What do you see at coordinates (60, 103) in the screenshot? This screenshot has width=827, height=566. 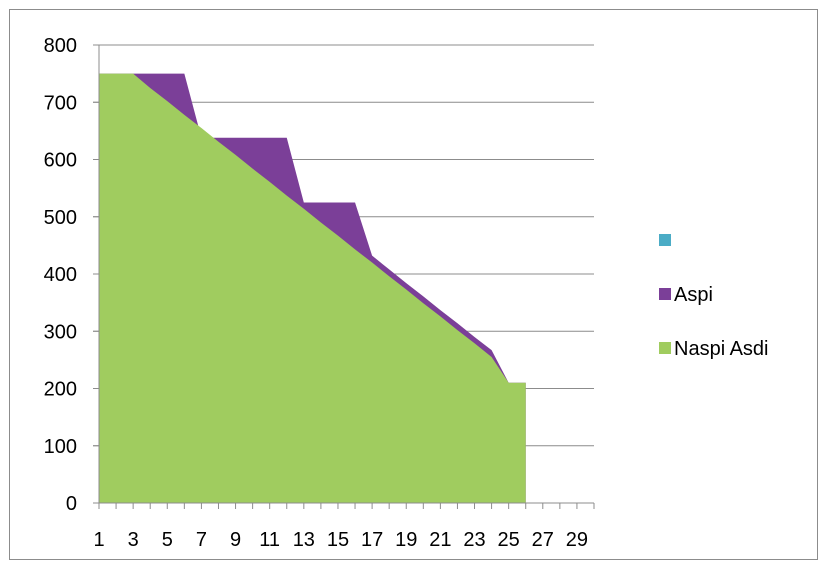 I see `y-tick-label: 700` at bounding box center [60, 103].